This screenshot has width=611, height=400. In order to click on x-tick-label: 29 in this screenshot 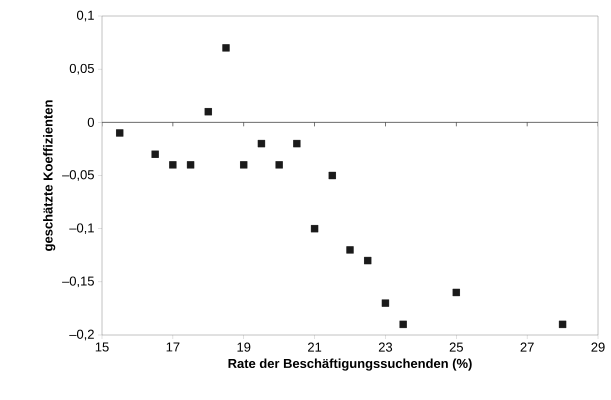, I will do `click(598, 347)`.